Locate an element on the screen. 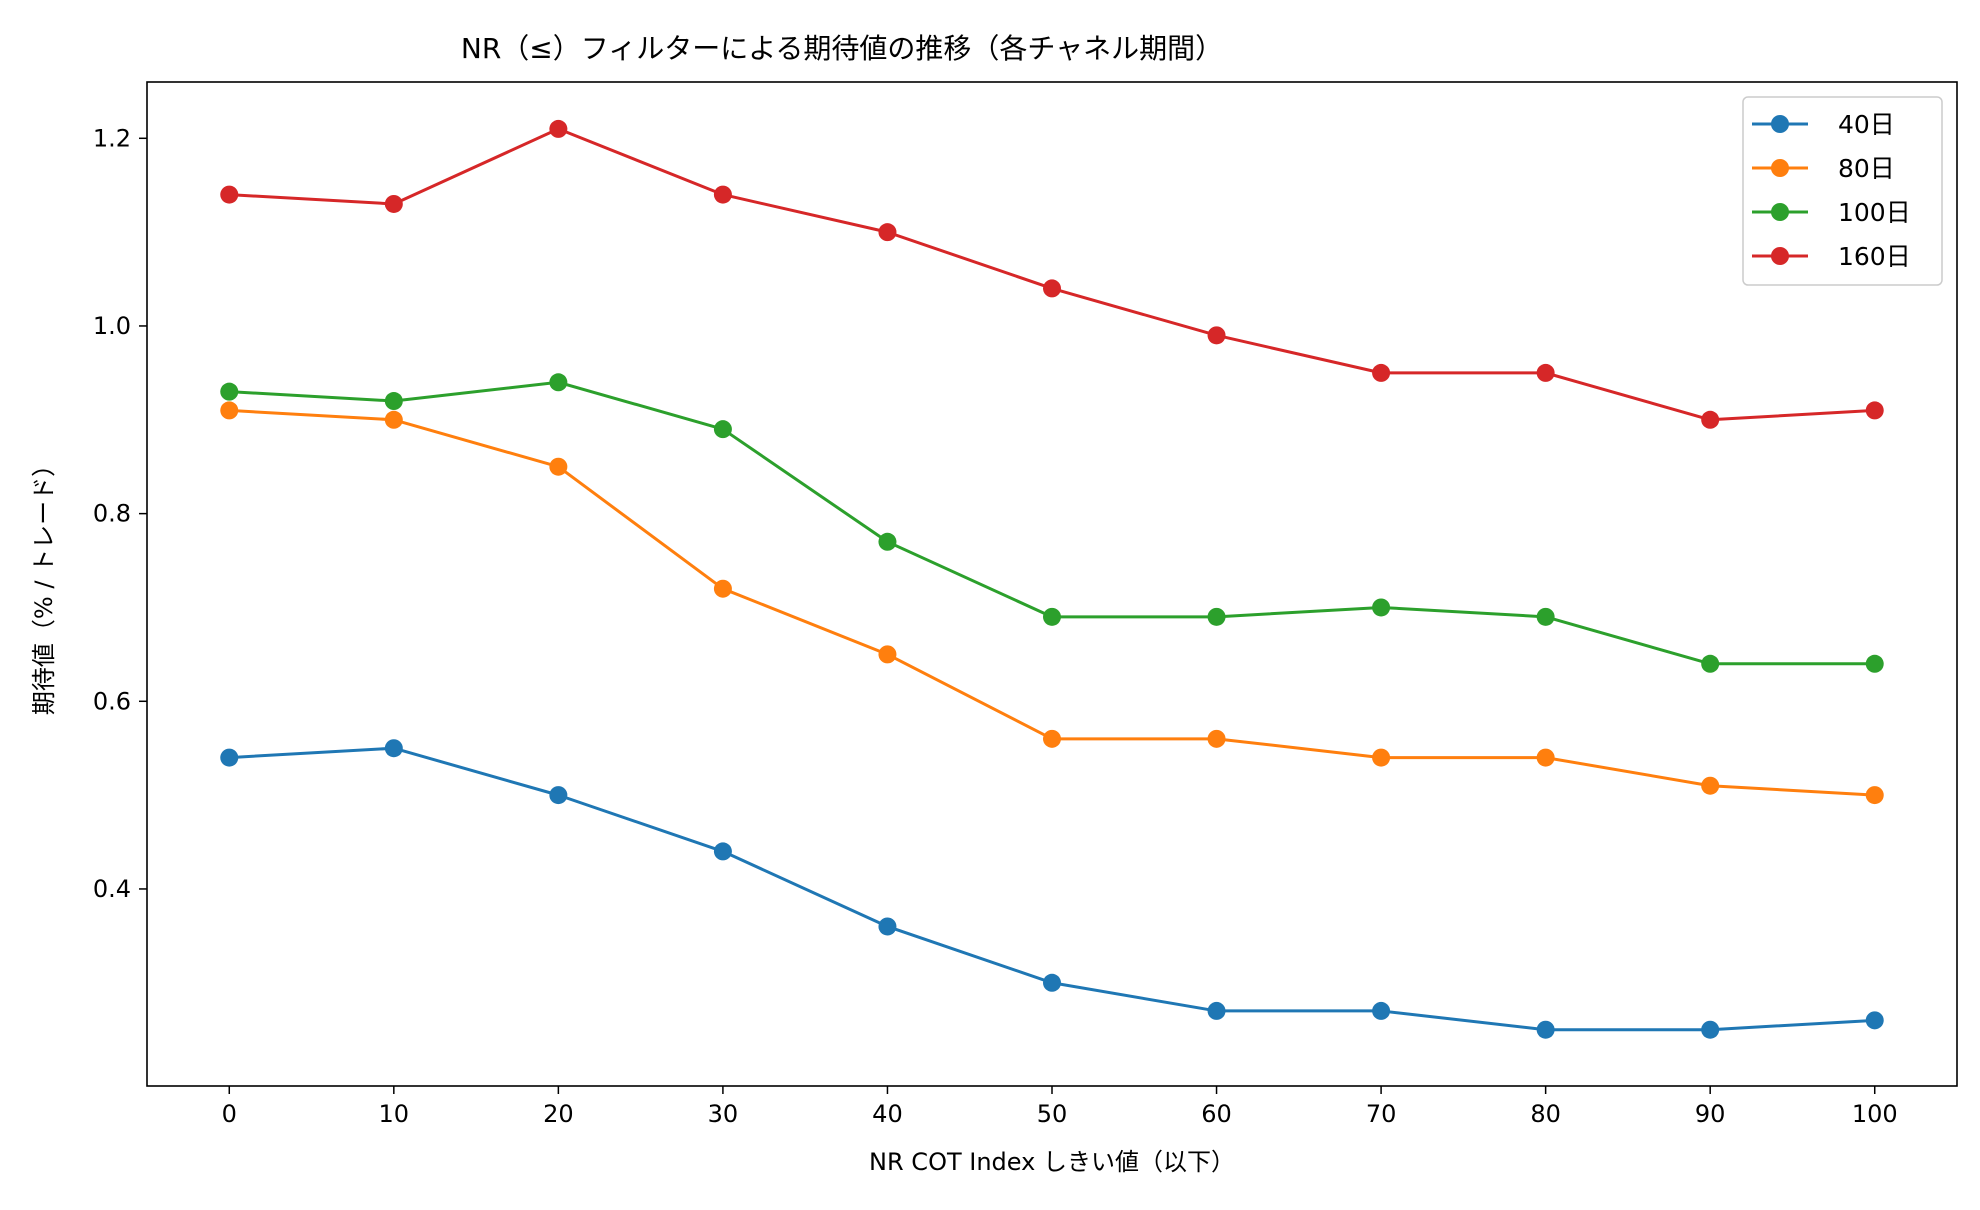 Image resolution: width=1980 pixels, height=1210 pixels. legend-box is located at coordinates (1842, 191).